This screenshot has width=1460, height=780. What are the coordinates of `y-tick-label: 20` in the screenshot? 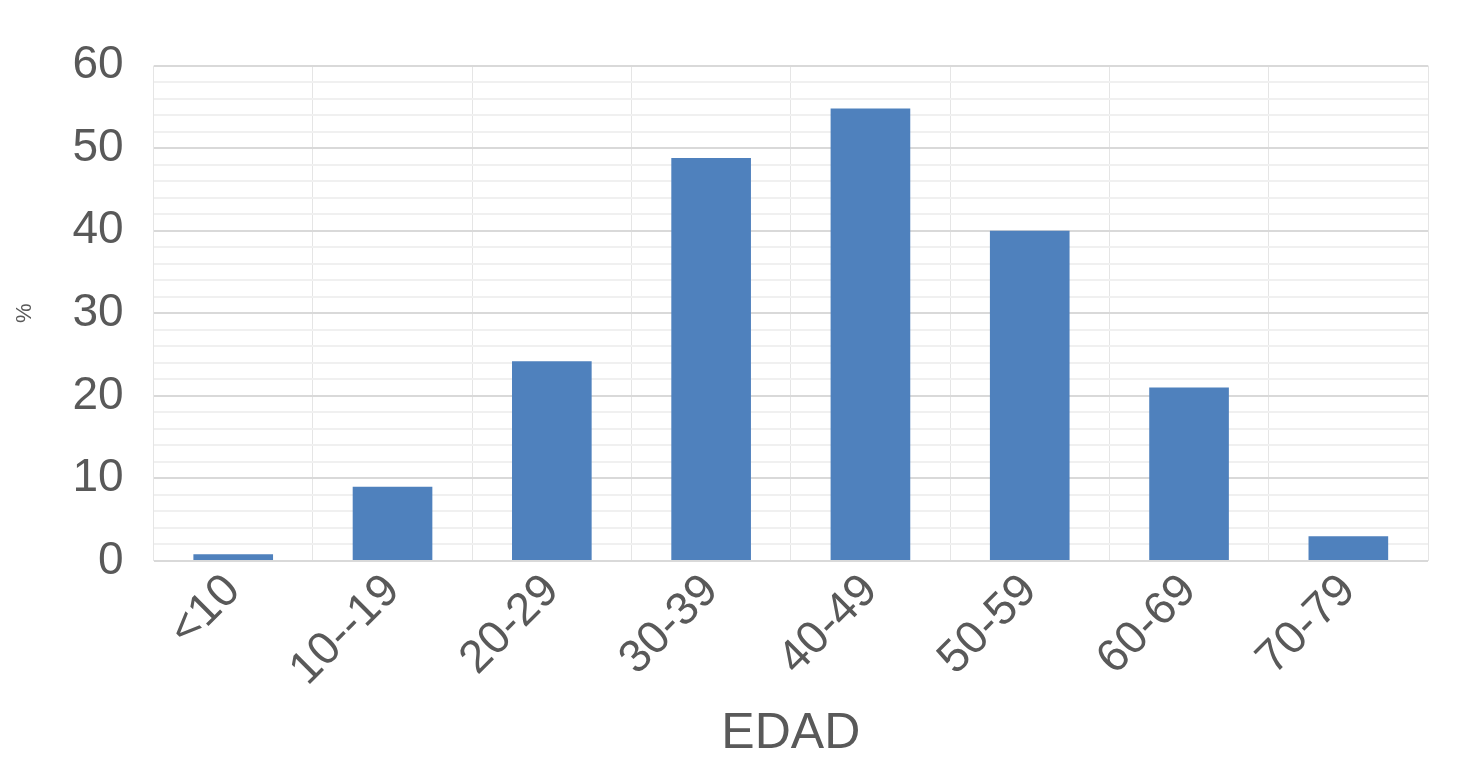 It's located at (98, 392).